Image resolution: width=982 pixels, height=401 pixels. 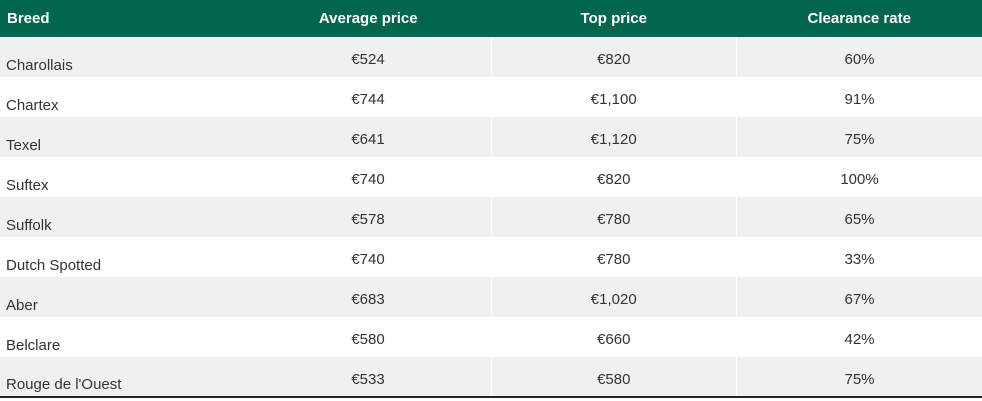 I want to click on table-row: Belclare €580 €660 42%, so click(x=491, y=337).